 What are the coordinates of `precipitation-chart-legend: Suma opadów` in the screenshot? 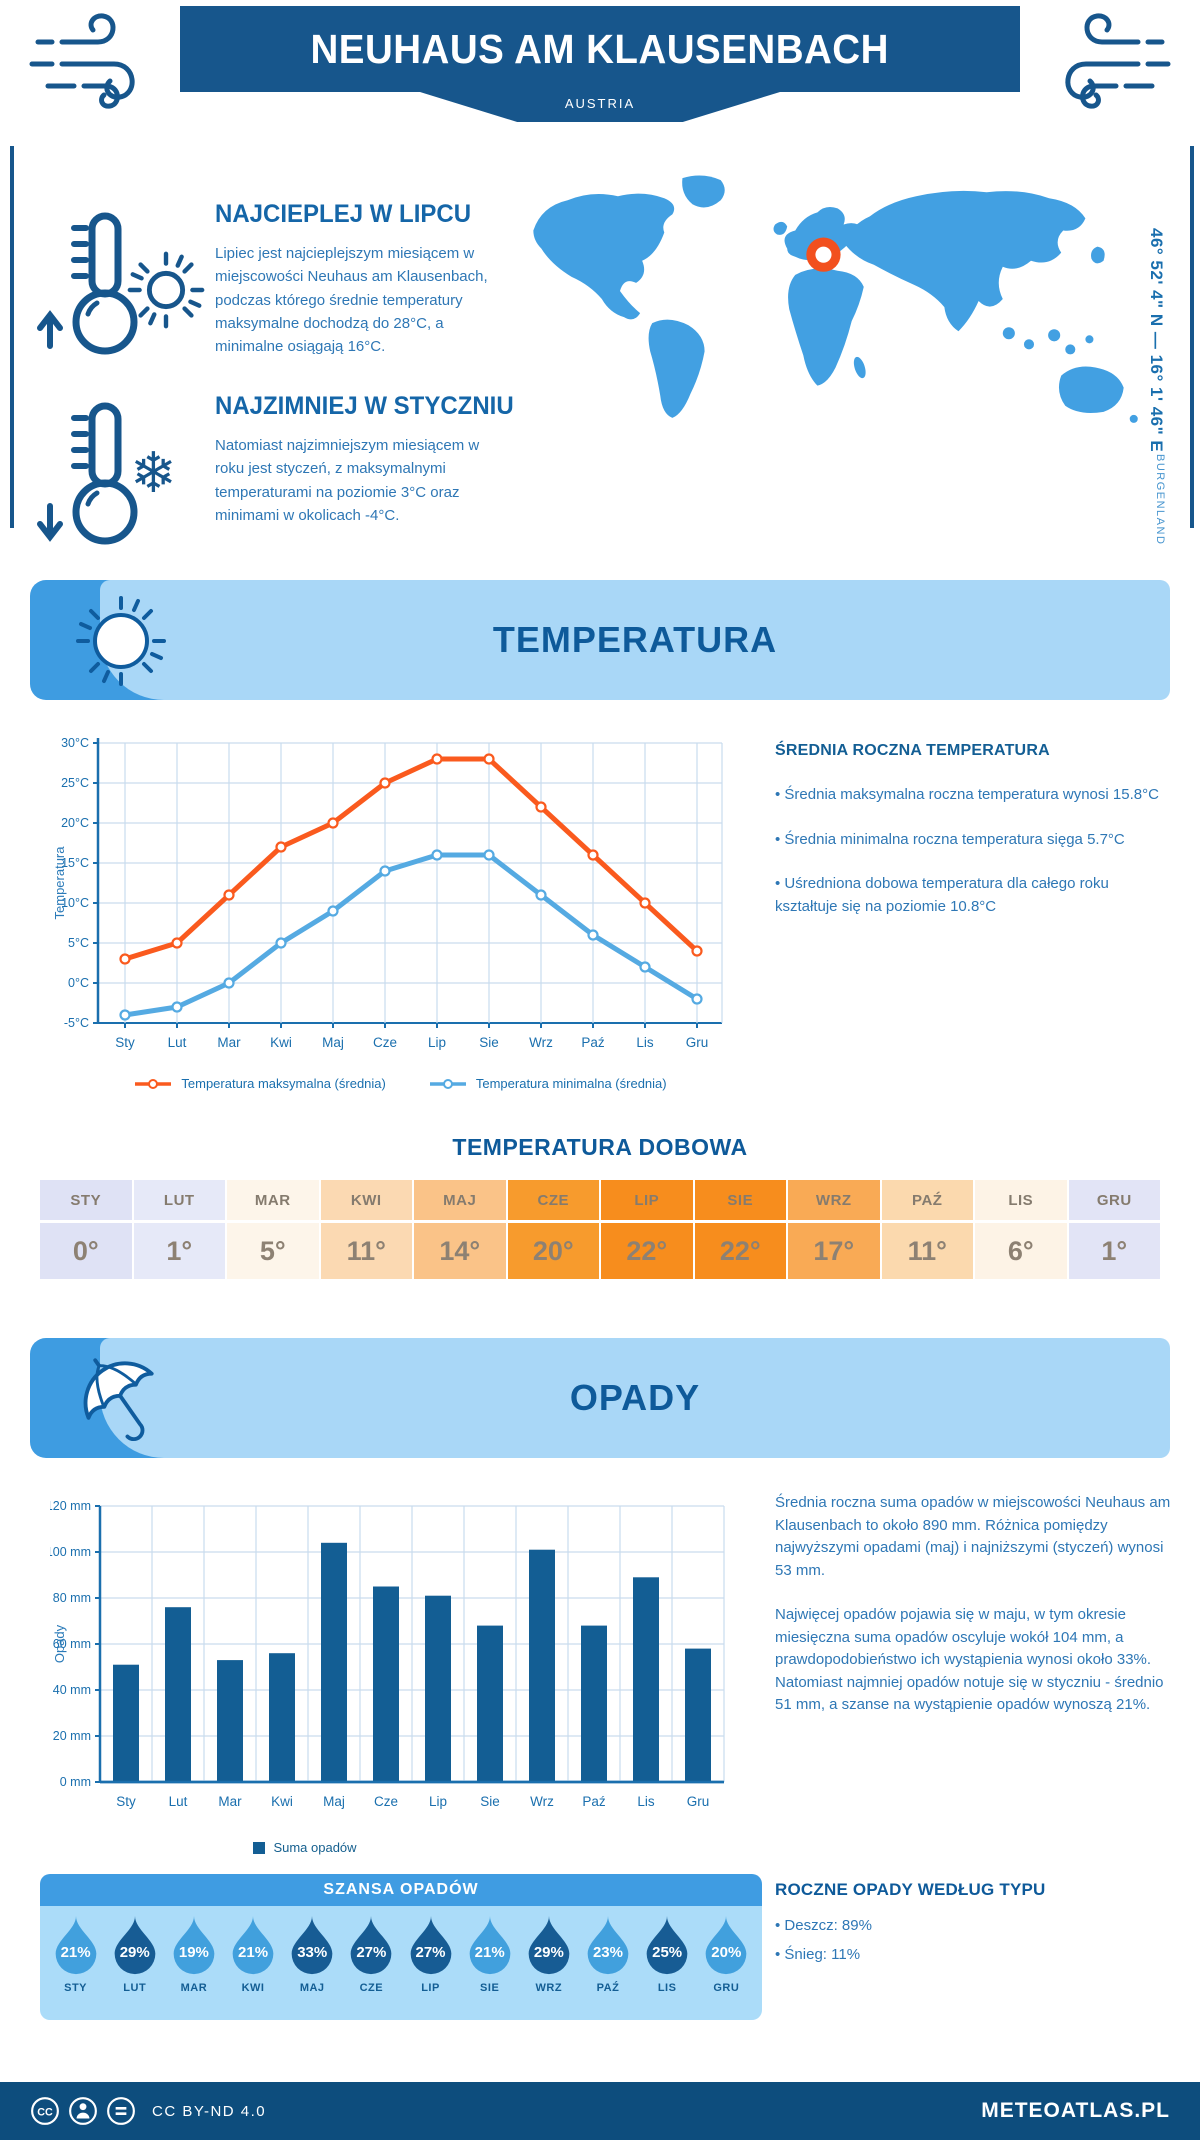 It's located at (305, 1847).